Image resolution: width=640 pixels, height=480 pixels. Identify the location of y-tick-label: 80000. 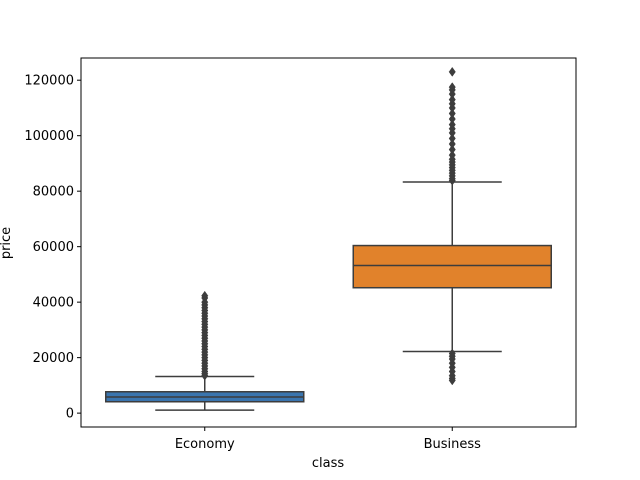
(53, 192).